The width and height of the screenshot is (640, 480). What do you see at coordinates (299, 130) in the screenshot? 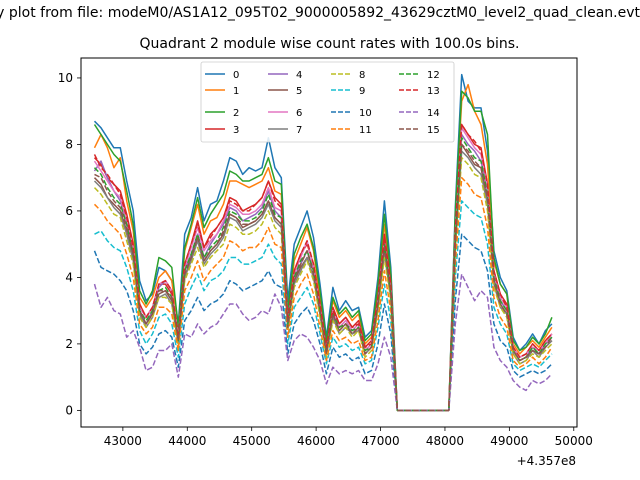
I see `legend-label-7: 7` at bounding box center [299, 130].